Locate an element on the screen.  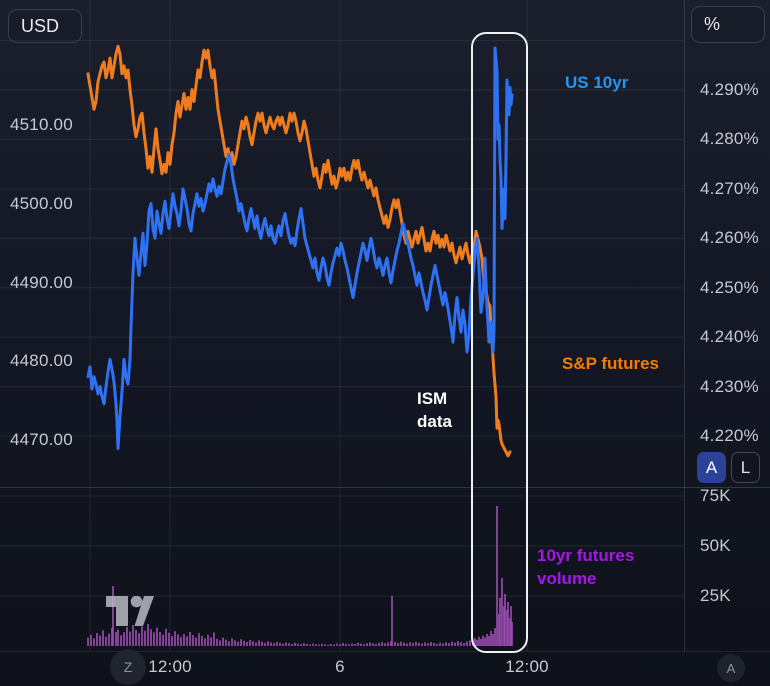
right-percent-tick: 4.290% is located at coordinates (729, 89).